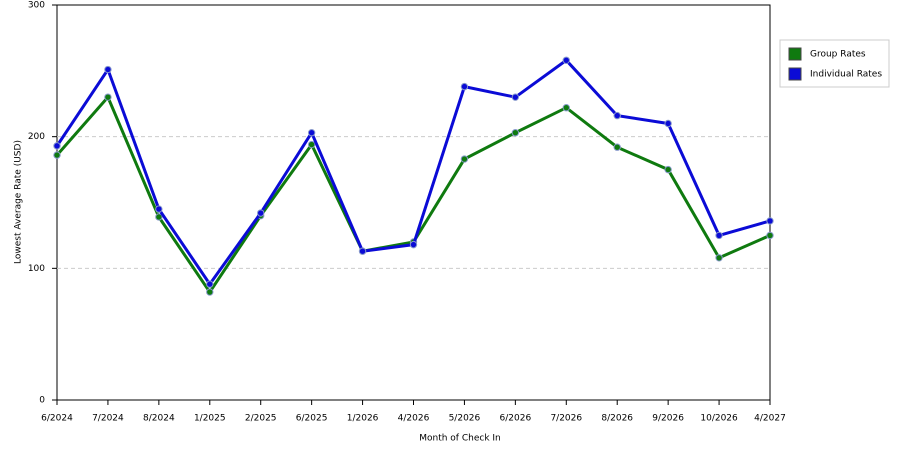 Image resolution: width=900 pixels, height=450 pixels. Describe the element at coordinates (617, 419) in the screenshot. I see `x-tick-label: 8/2026` at that location.